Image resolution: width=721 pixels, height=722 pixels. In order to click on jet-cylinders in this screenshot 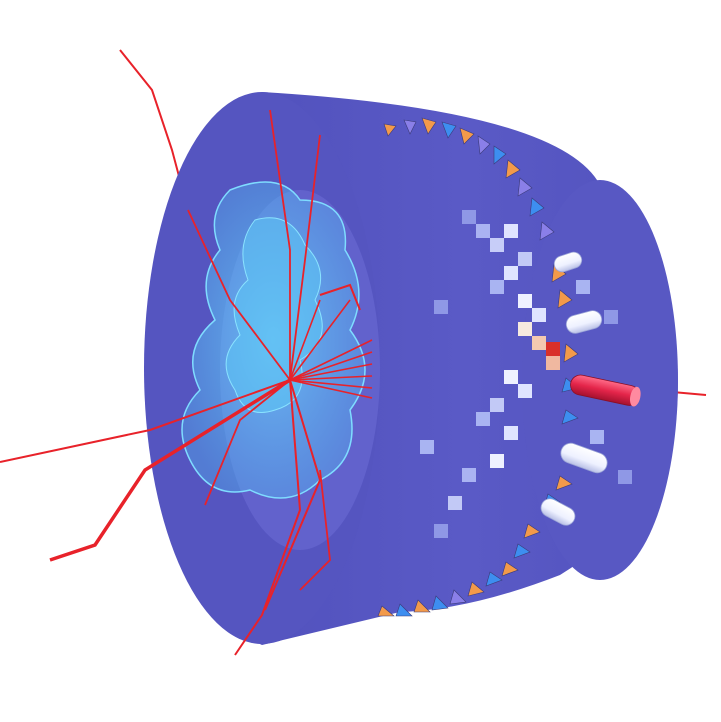, I will do `click(574, 388)`.